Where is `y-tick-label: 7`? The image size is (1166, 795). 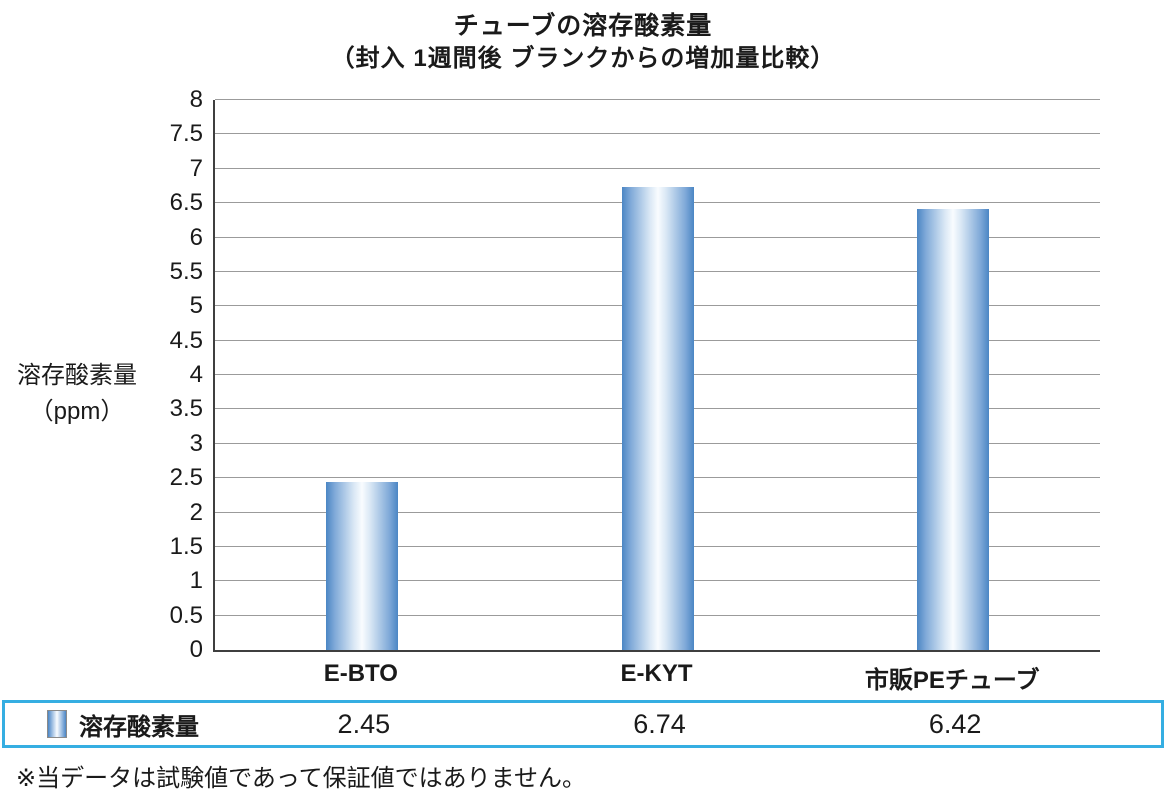
y-tick-label: 7 is located at coordinates (196, 168).